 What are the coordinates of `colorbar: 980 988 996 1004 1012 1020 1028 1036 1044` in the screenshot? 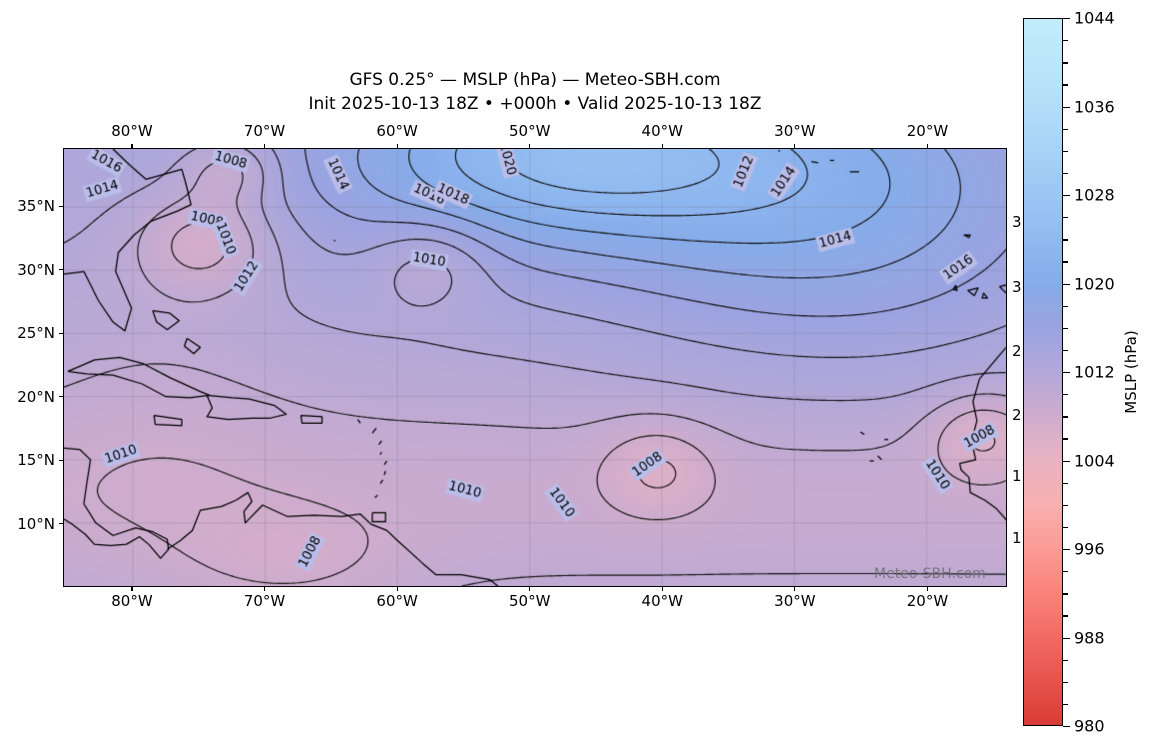 It's located at (1069, 372).